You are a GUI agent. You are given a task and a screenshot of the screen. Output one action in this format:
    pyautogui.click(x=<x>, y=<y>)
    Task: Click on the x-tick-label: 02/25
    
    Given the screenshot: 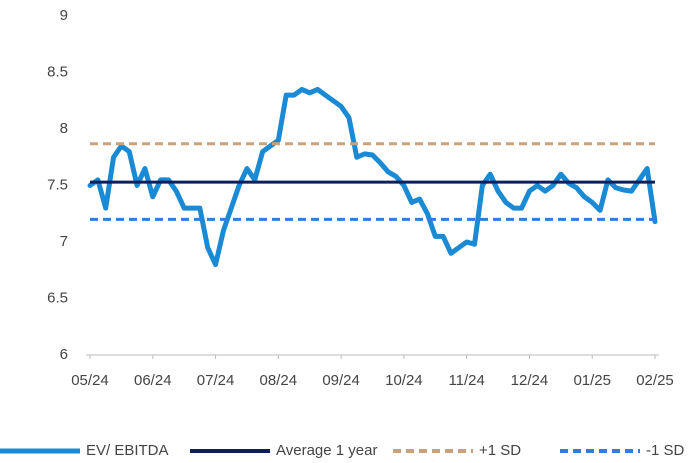 What is the action you would take?
    pyautogui.click(x=655, y=380)
    